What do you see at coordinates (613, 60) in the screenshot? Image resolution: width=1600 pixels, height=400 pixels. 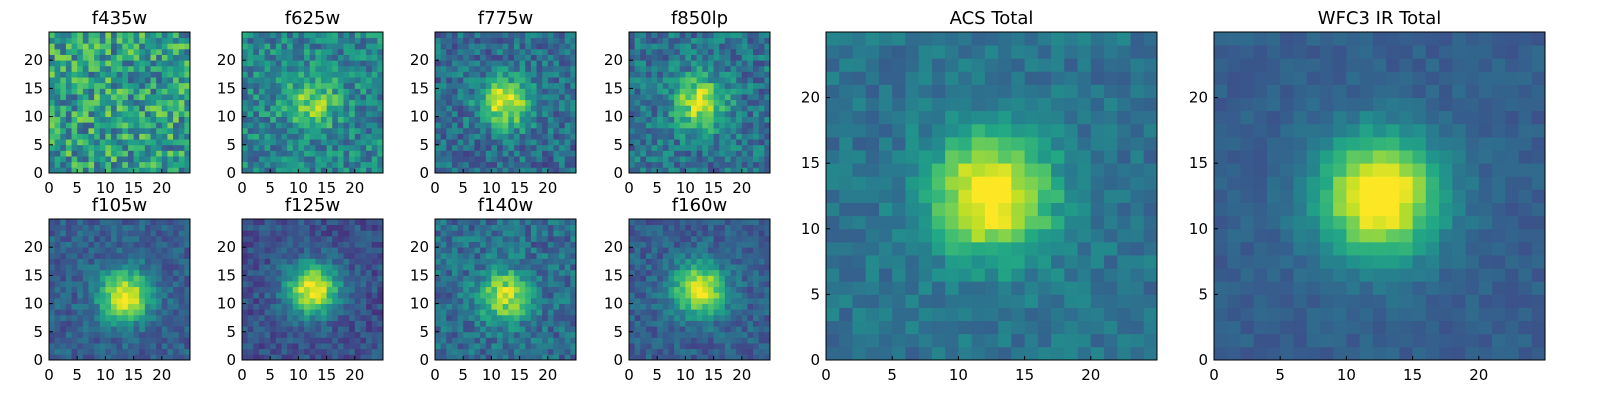 I see `y-tick-label: 20` at bounding box center [613, 60].